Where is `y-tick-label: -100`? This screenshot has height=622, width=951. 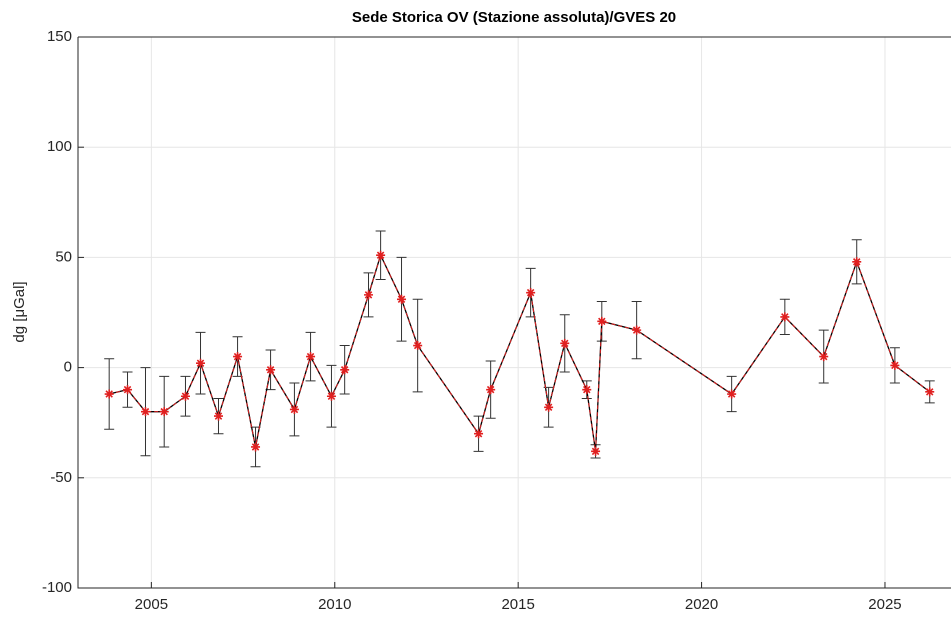
y-tick-label: -100 is located at coordinates (57, 587).